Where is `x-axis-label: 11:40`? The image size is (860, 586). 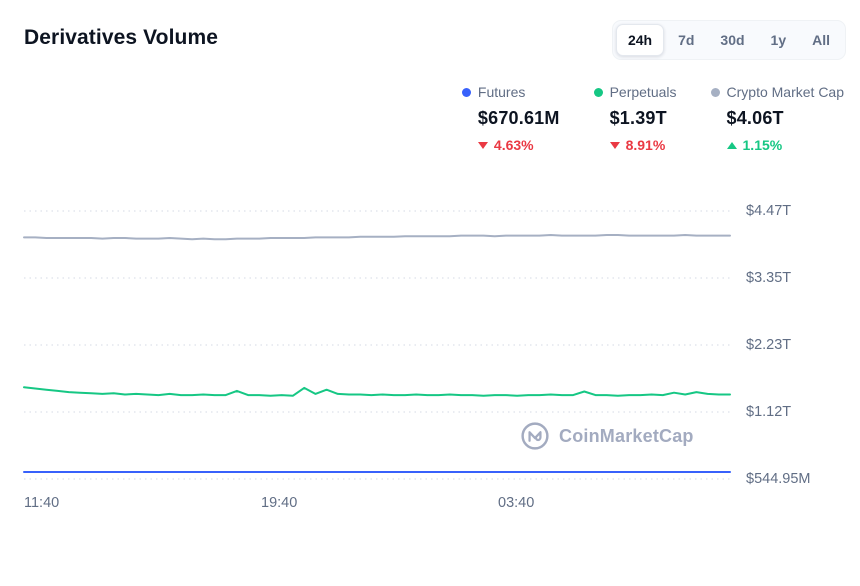
x-axis-label: 11:40 is located at coordinates (42, 503).